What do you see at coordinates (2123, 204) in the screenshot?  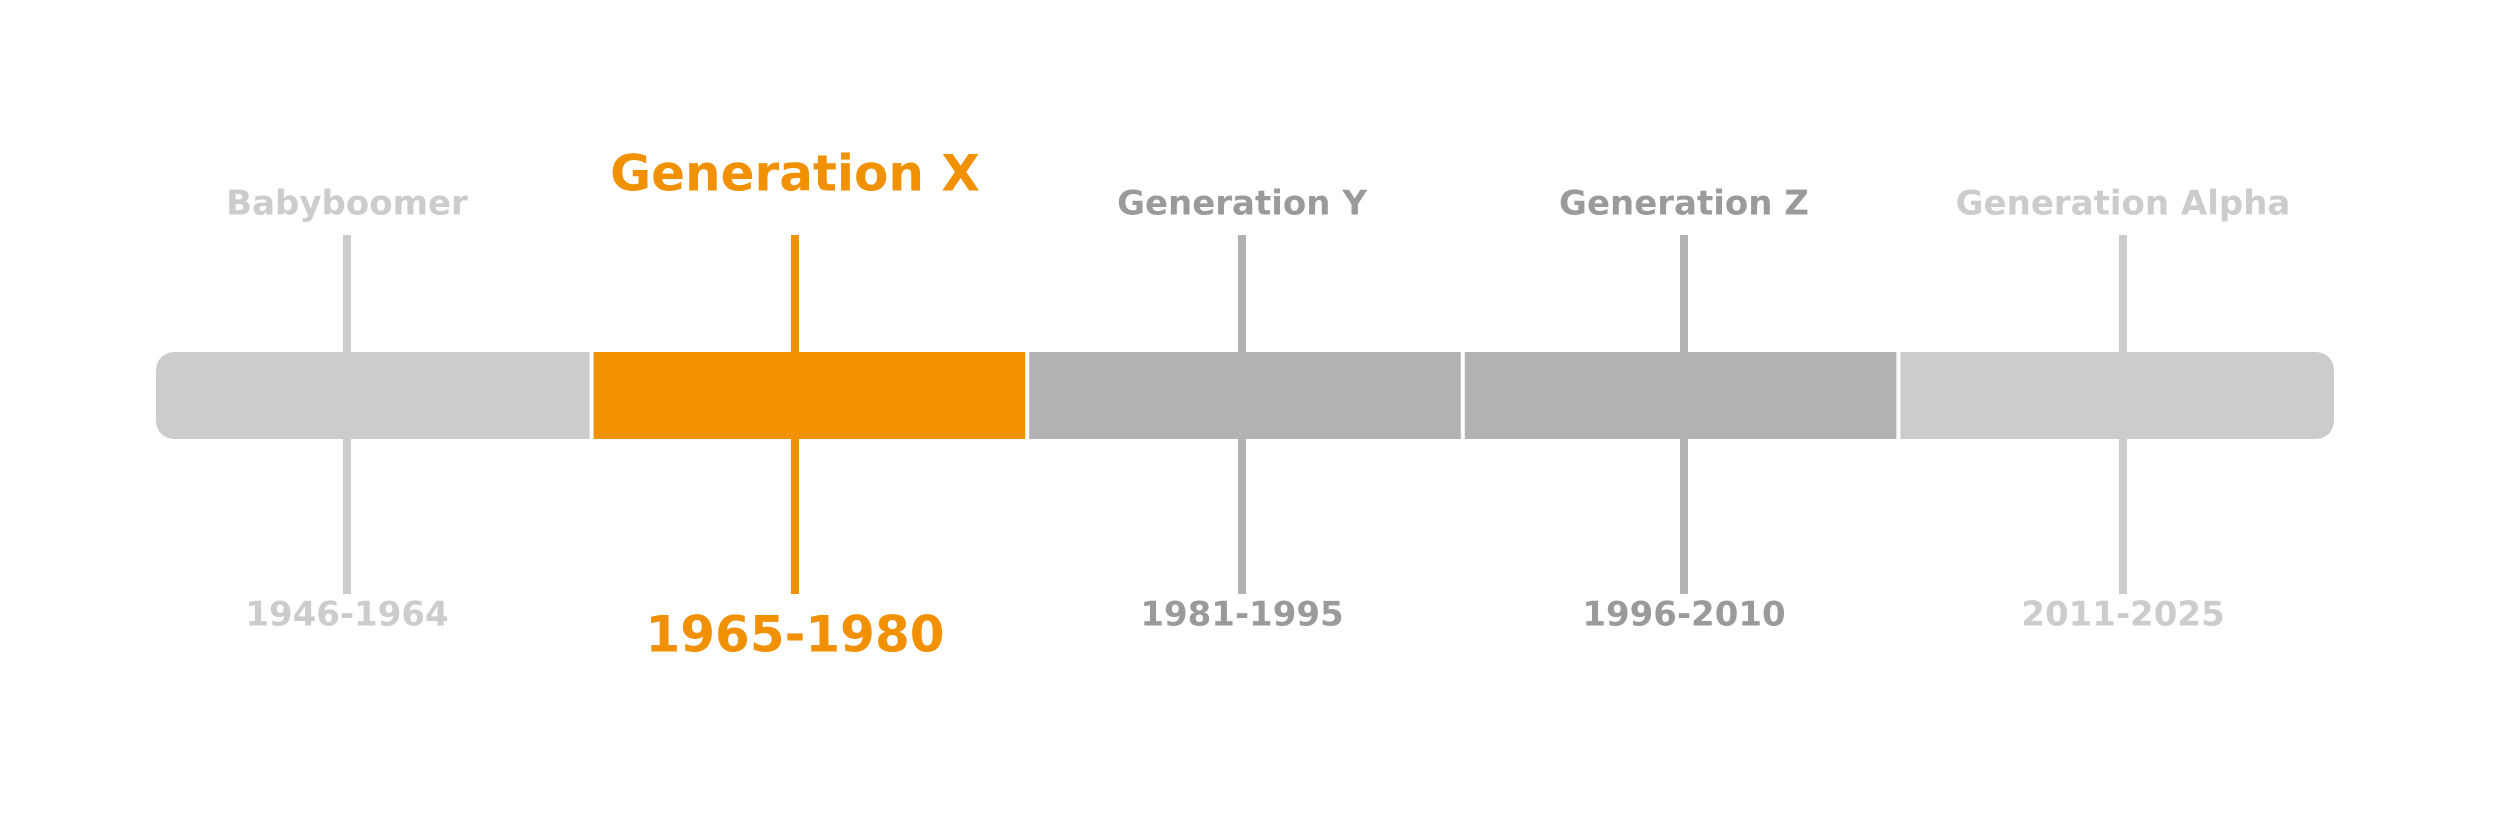 I see `generation-label: Generation Alpha` at bounding box center [2123, 204].